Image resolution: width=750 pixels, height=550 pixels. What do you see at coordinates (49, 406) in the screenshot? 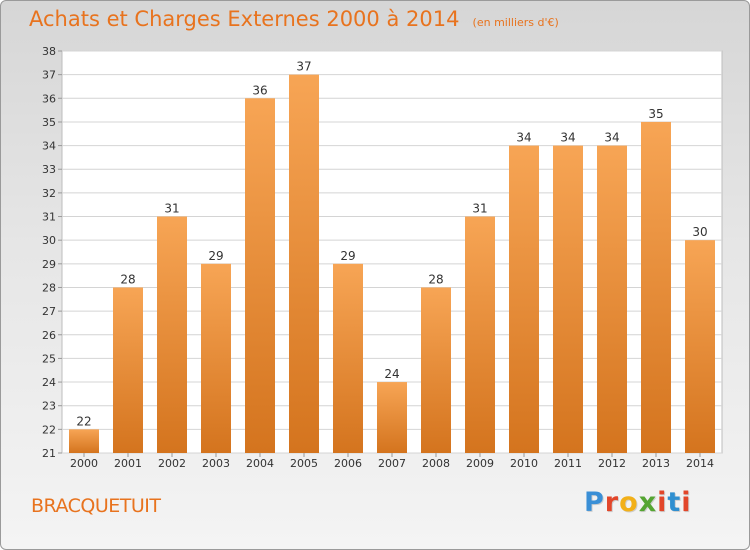
I see `y-tick-label: 23` at bounding box center [49, 406].